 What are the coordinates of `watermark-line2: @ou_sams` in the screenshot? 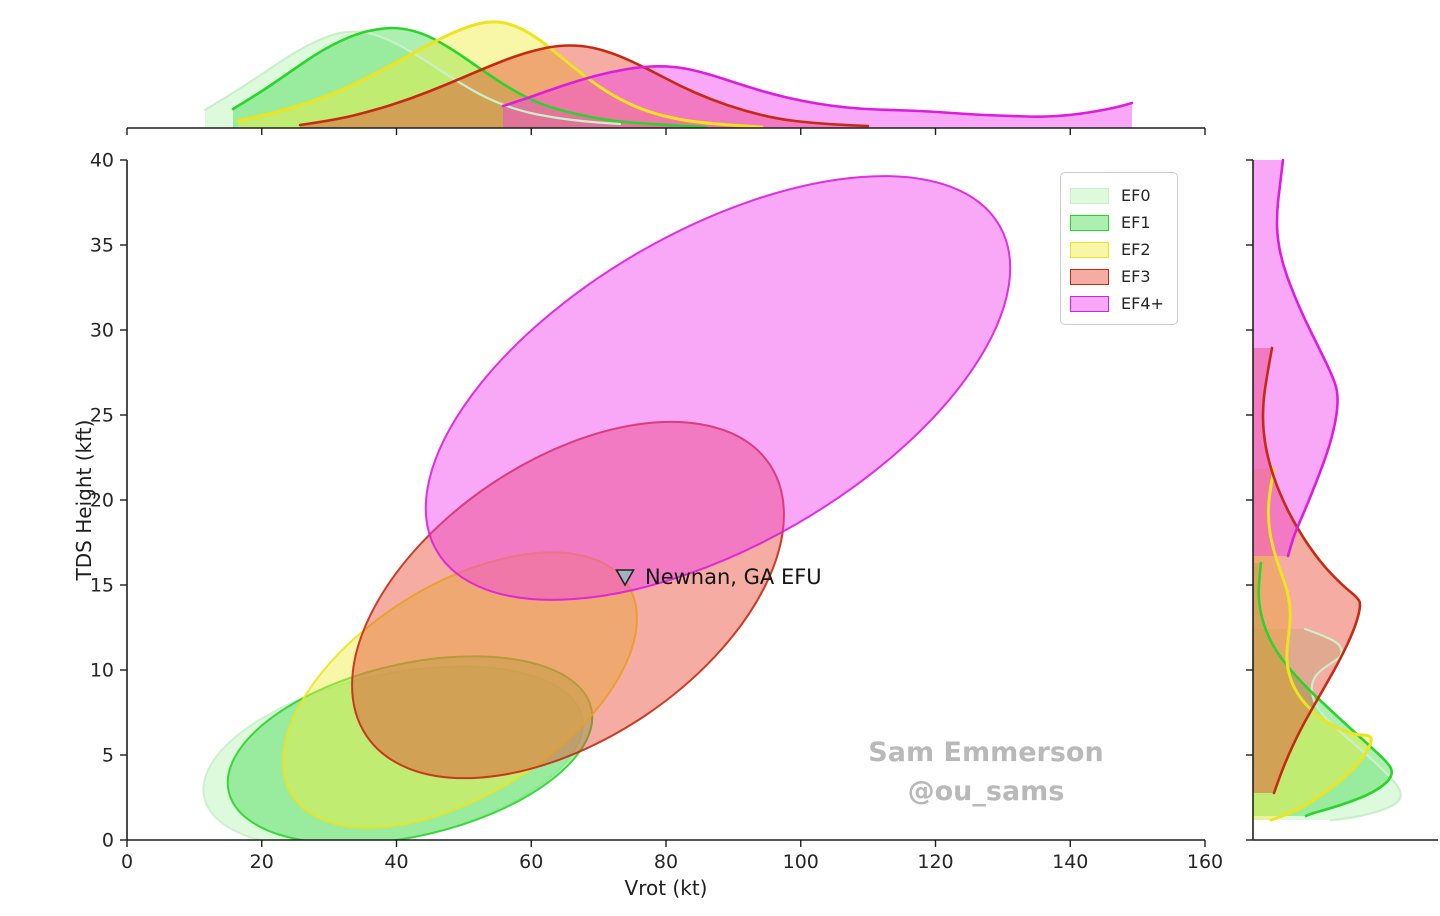 It's located at (986, 791).